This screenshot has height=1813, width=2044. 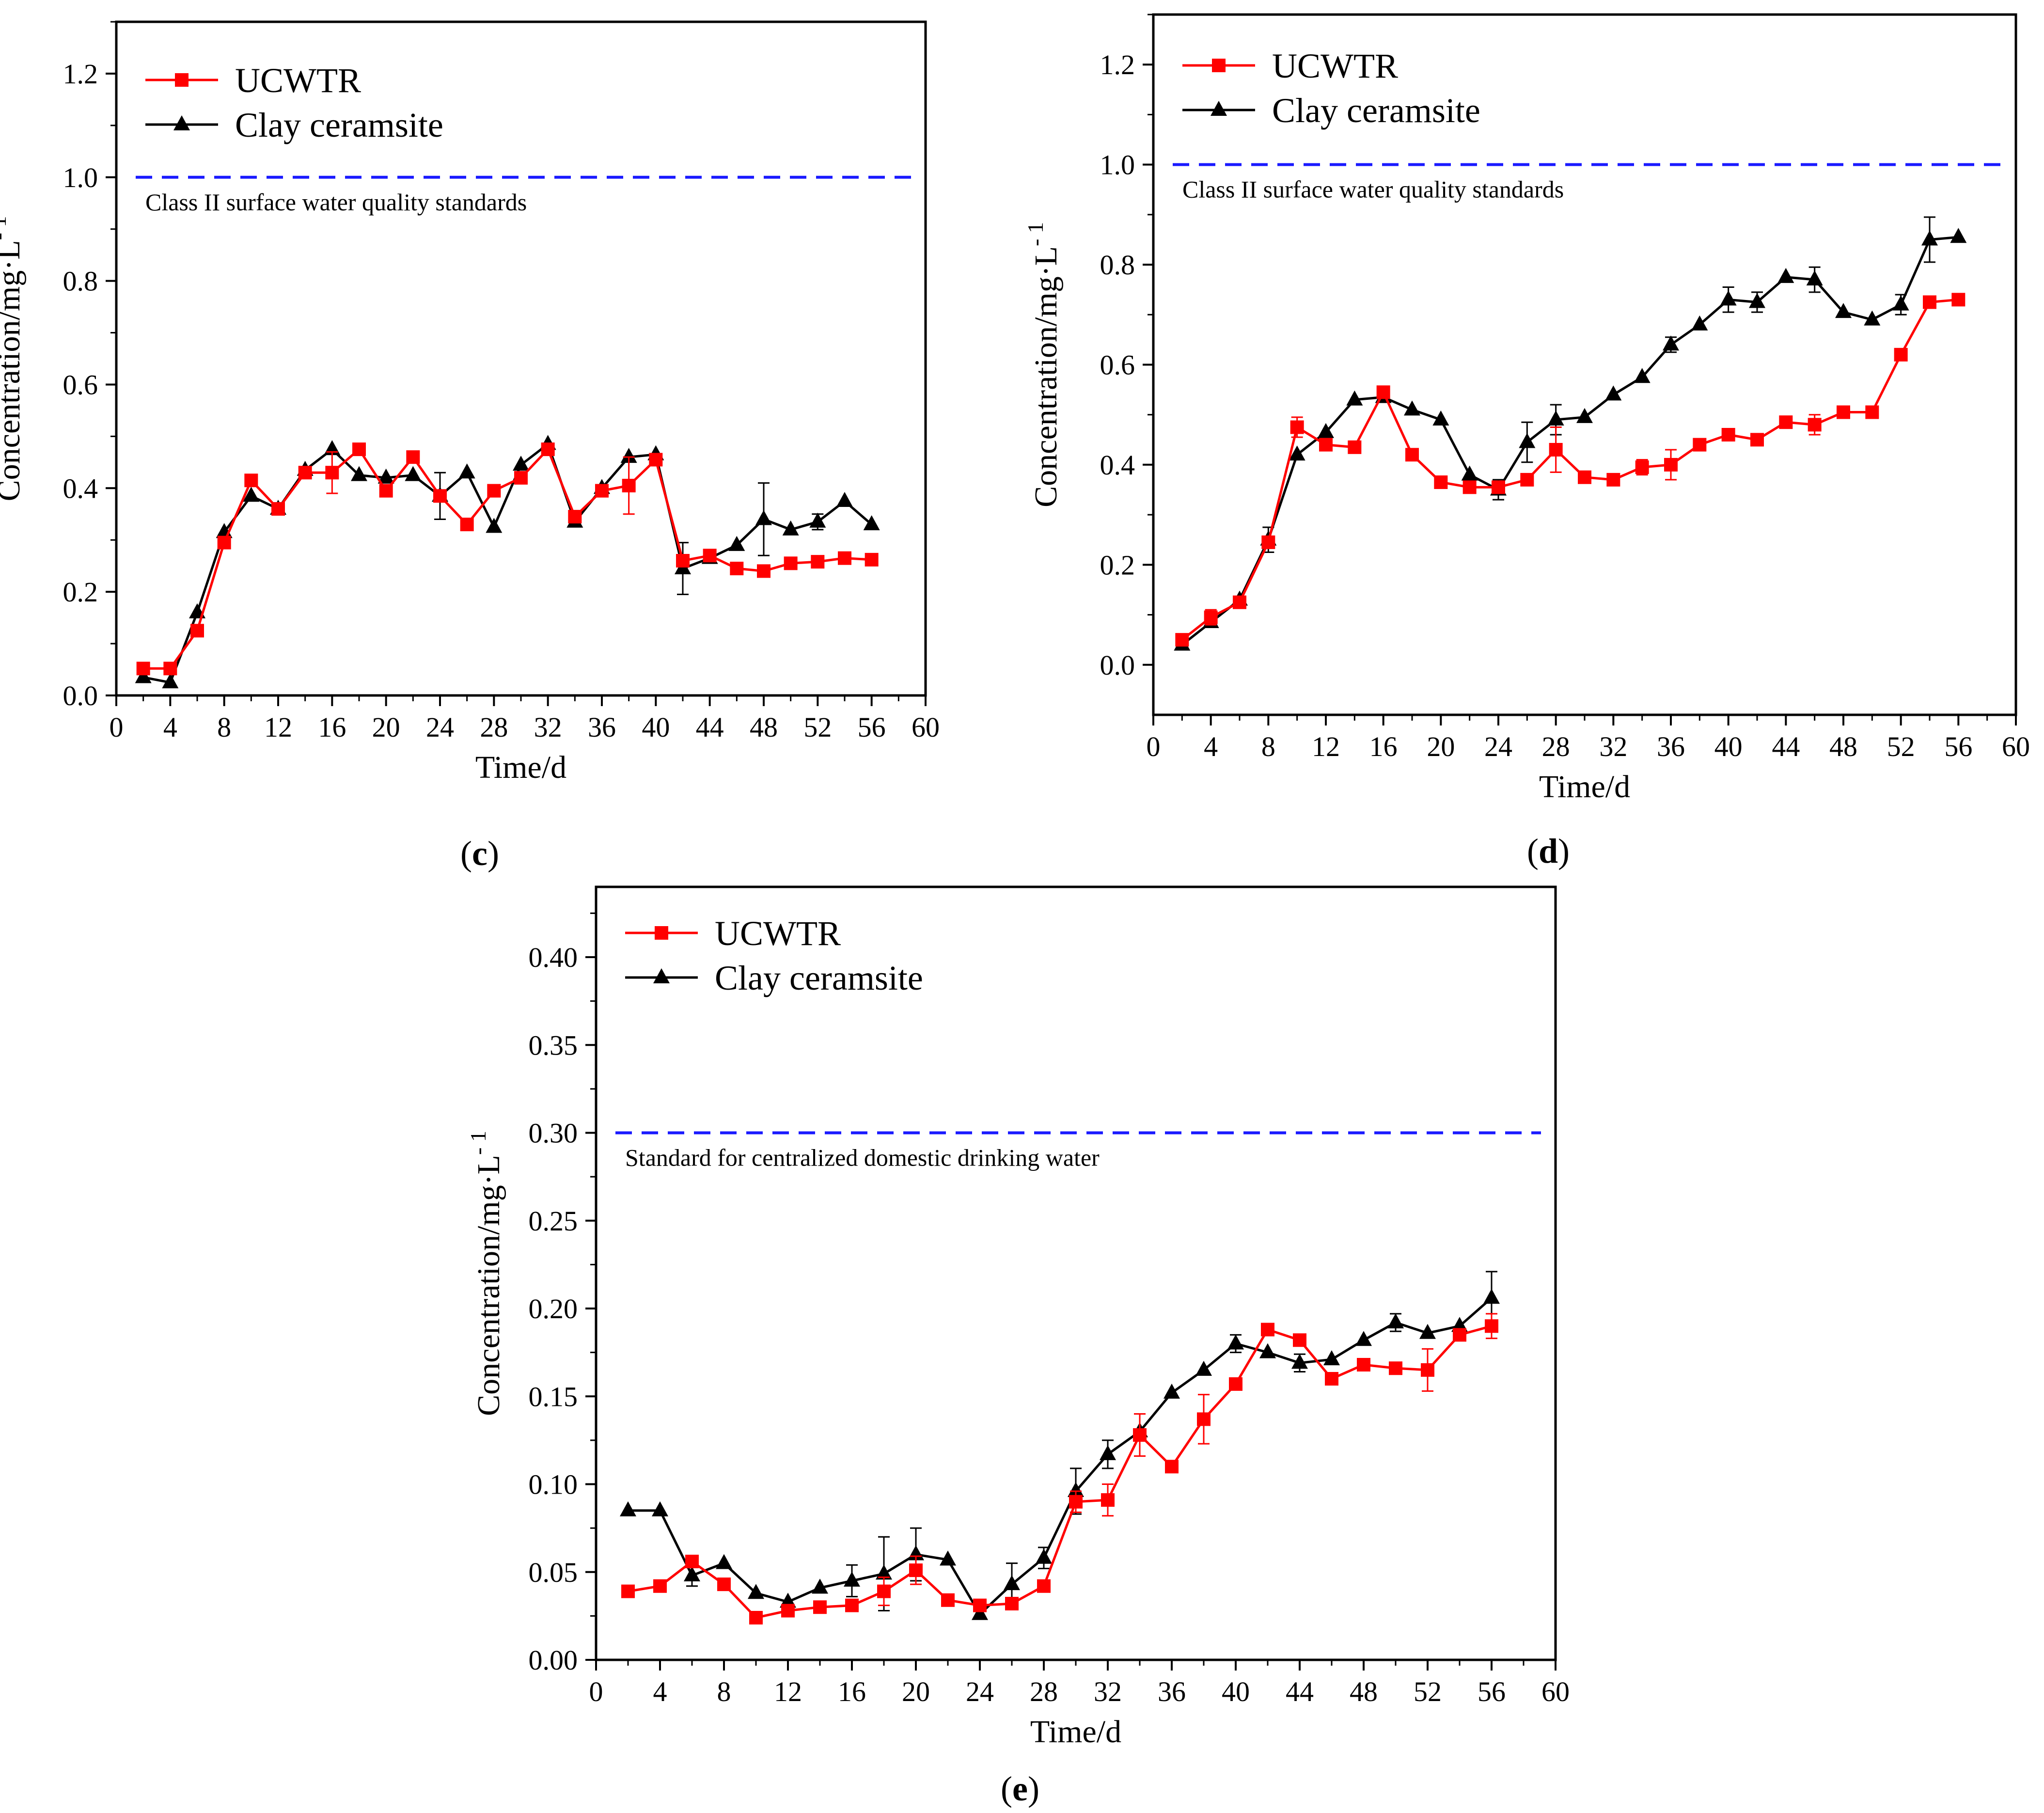 What do you see at coordinates (1548, 851) in the screenshot?
I see `panel-caption: (d)` at bounding box center [1548, 851].